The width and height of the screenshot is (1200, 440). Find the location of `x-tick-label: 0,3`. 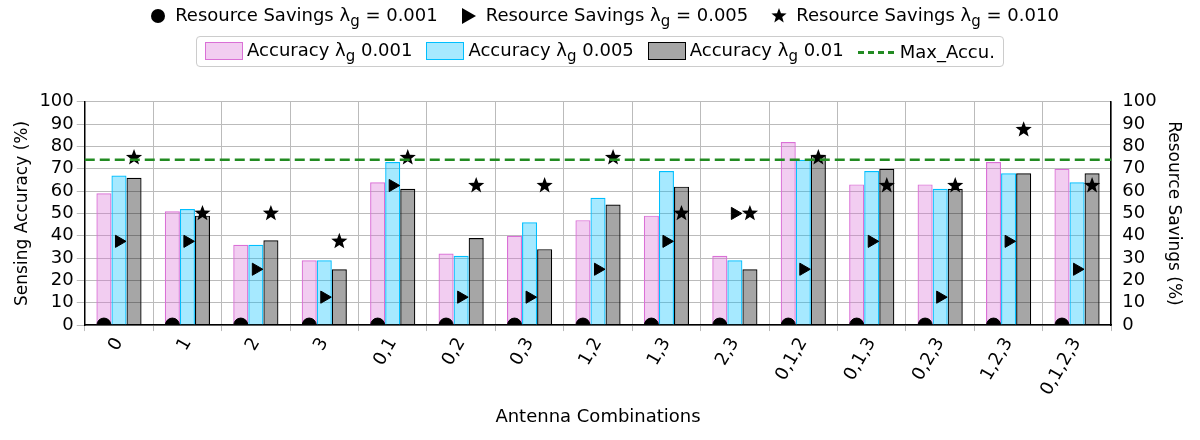

x-tick-label: 0,3 is located at coordinates (521, 351).